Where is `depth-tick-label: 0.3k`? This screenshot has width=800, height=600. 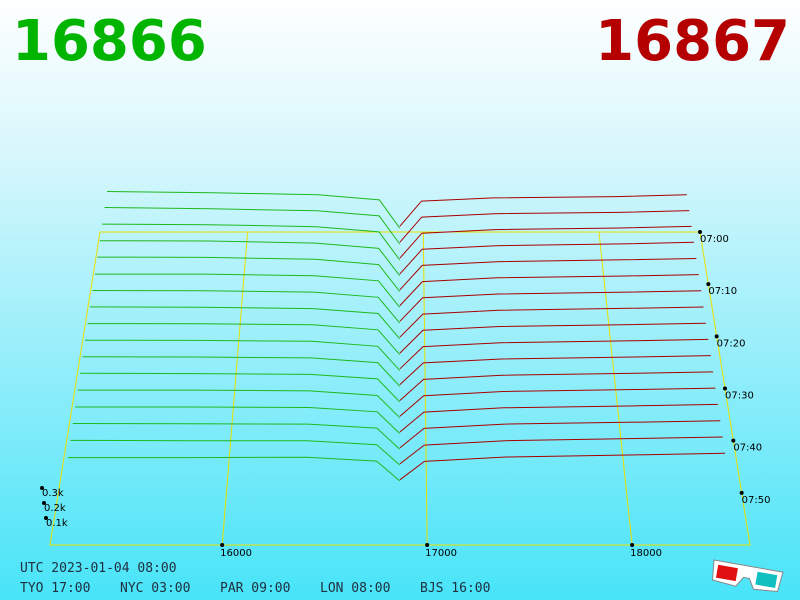 depth-tick-label: 0.3k is located at coordinates (53, 493).